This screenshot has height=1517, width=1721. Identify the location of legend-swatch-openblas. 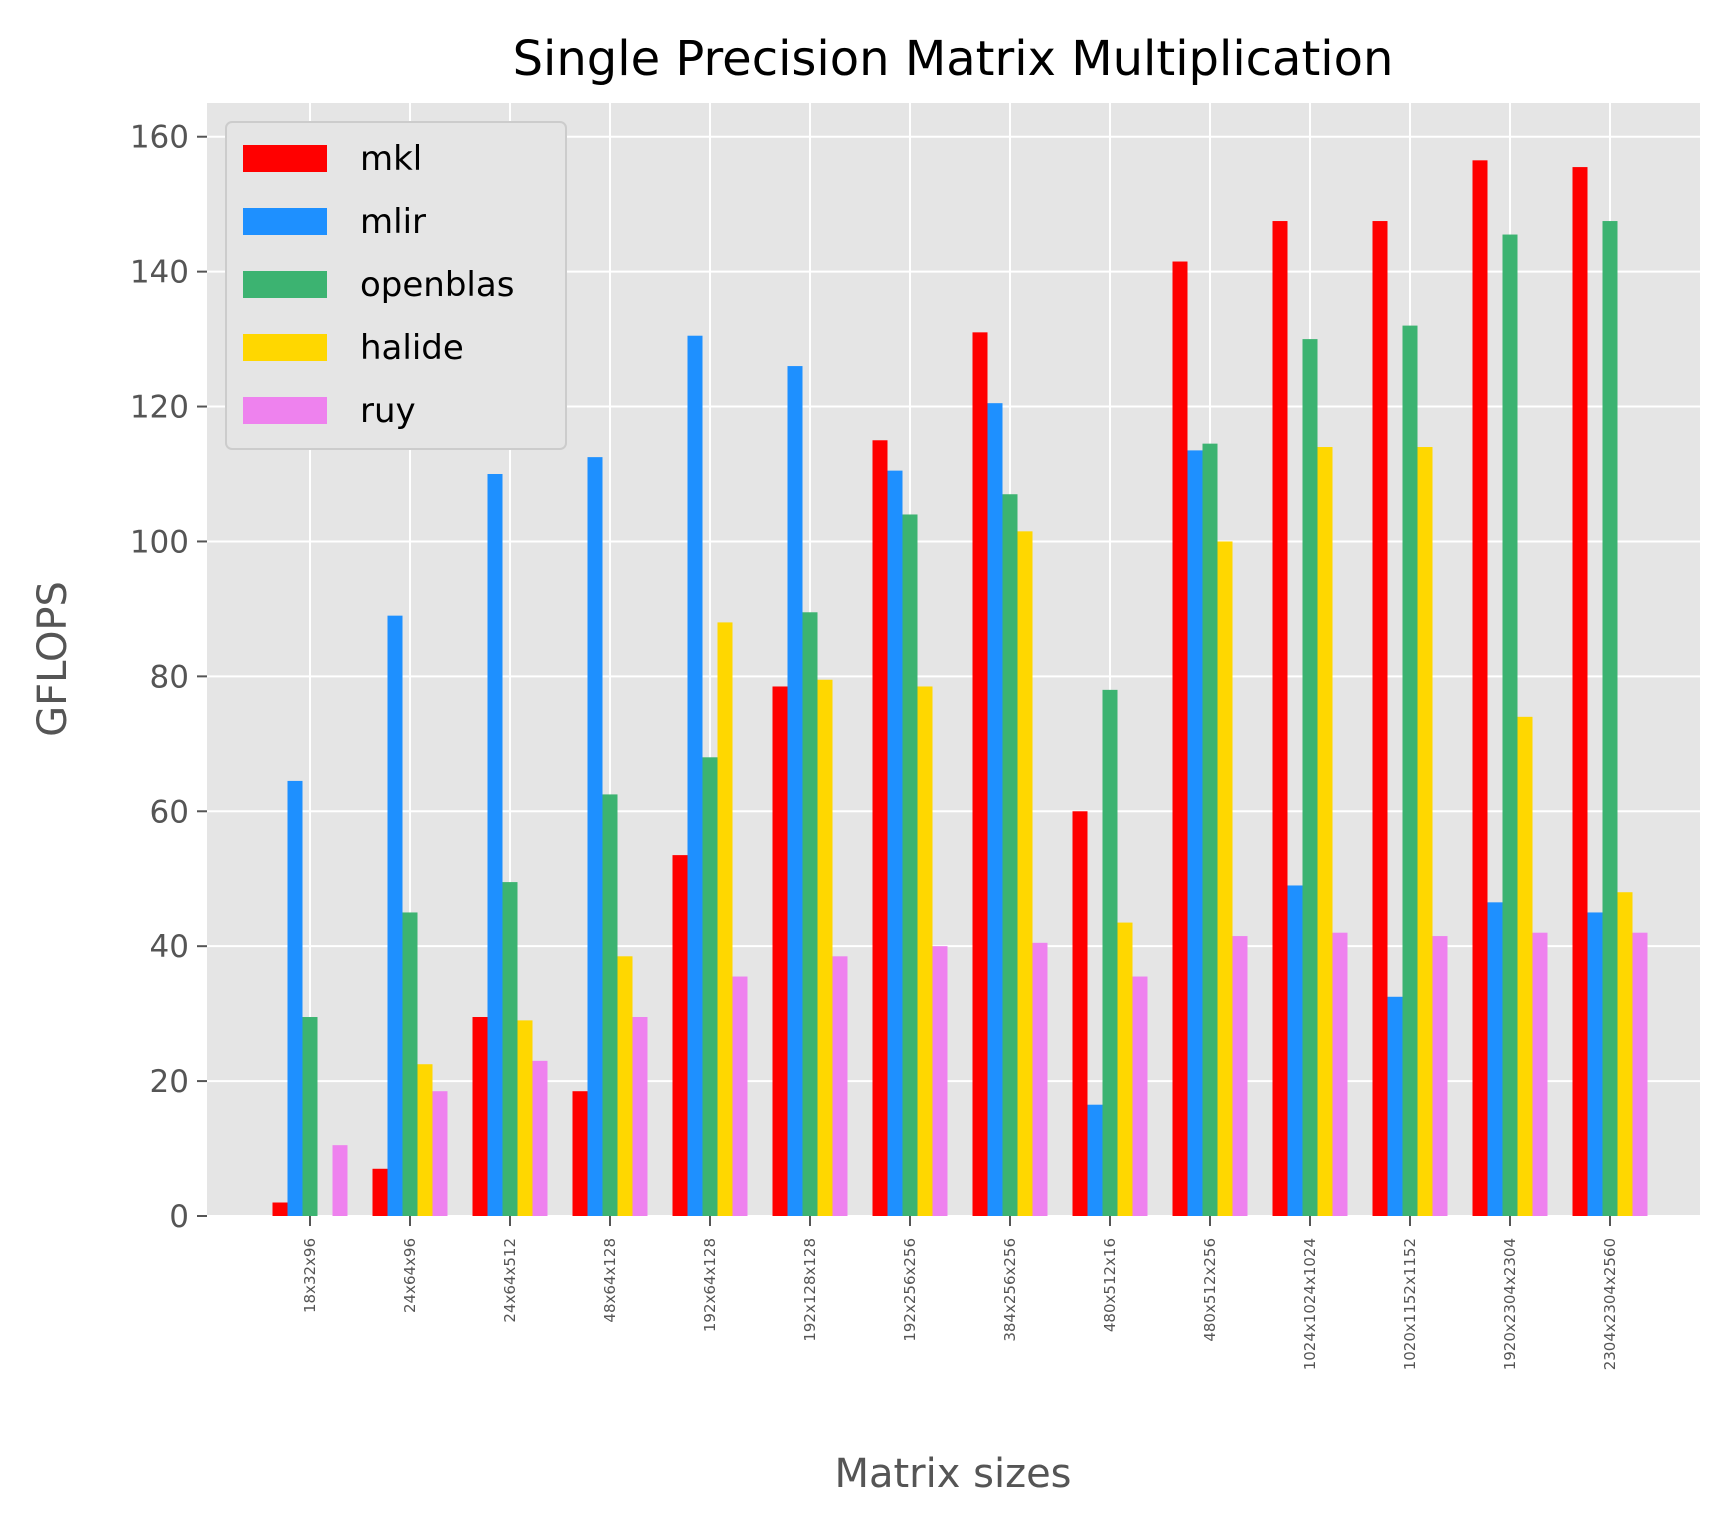
(285, 284).